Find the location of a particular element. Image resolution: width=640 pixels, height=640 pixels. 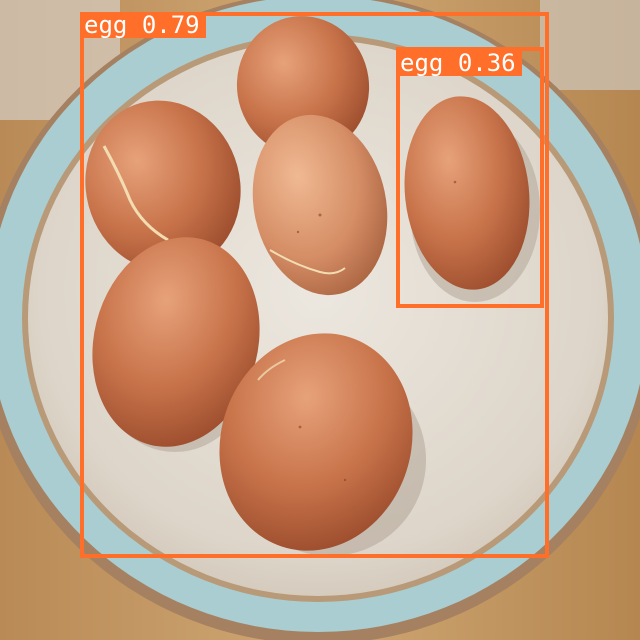

detection-label-egg-1: egg 0.79 is located at coordinates (143, 25).